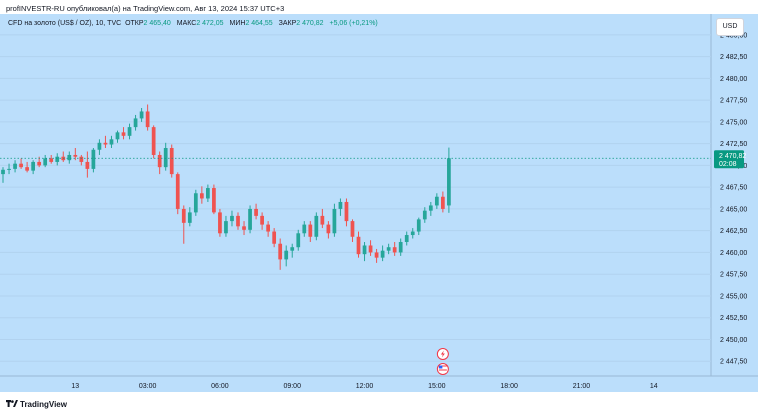 The image size is (758, 416). I want to click on legend-open-value: 2 465,40, so click(157, 23).